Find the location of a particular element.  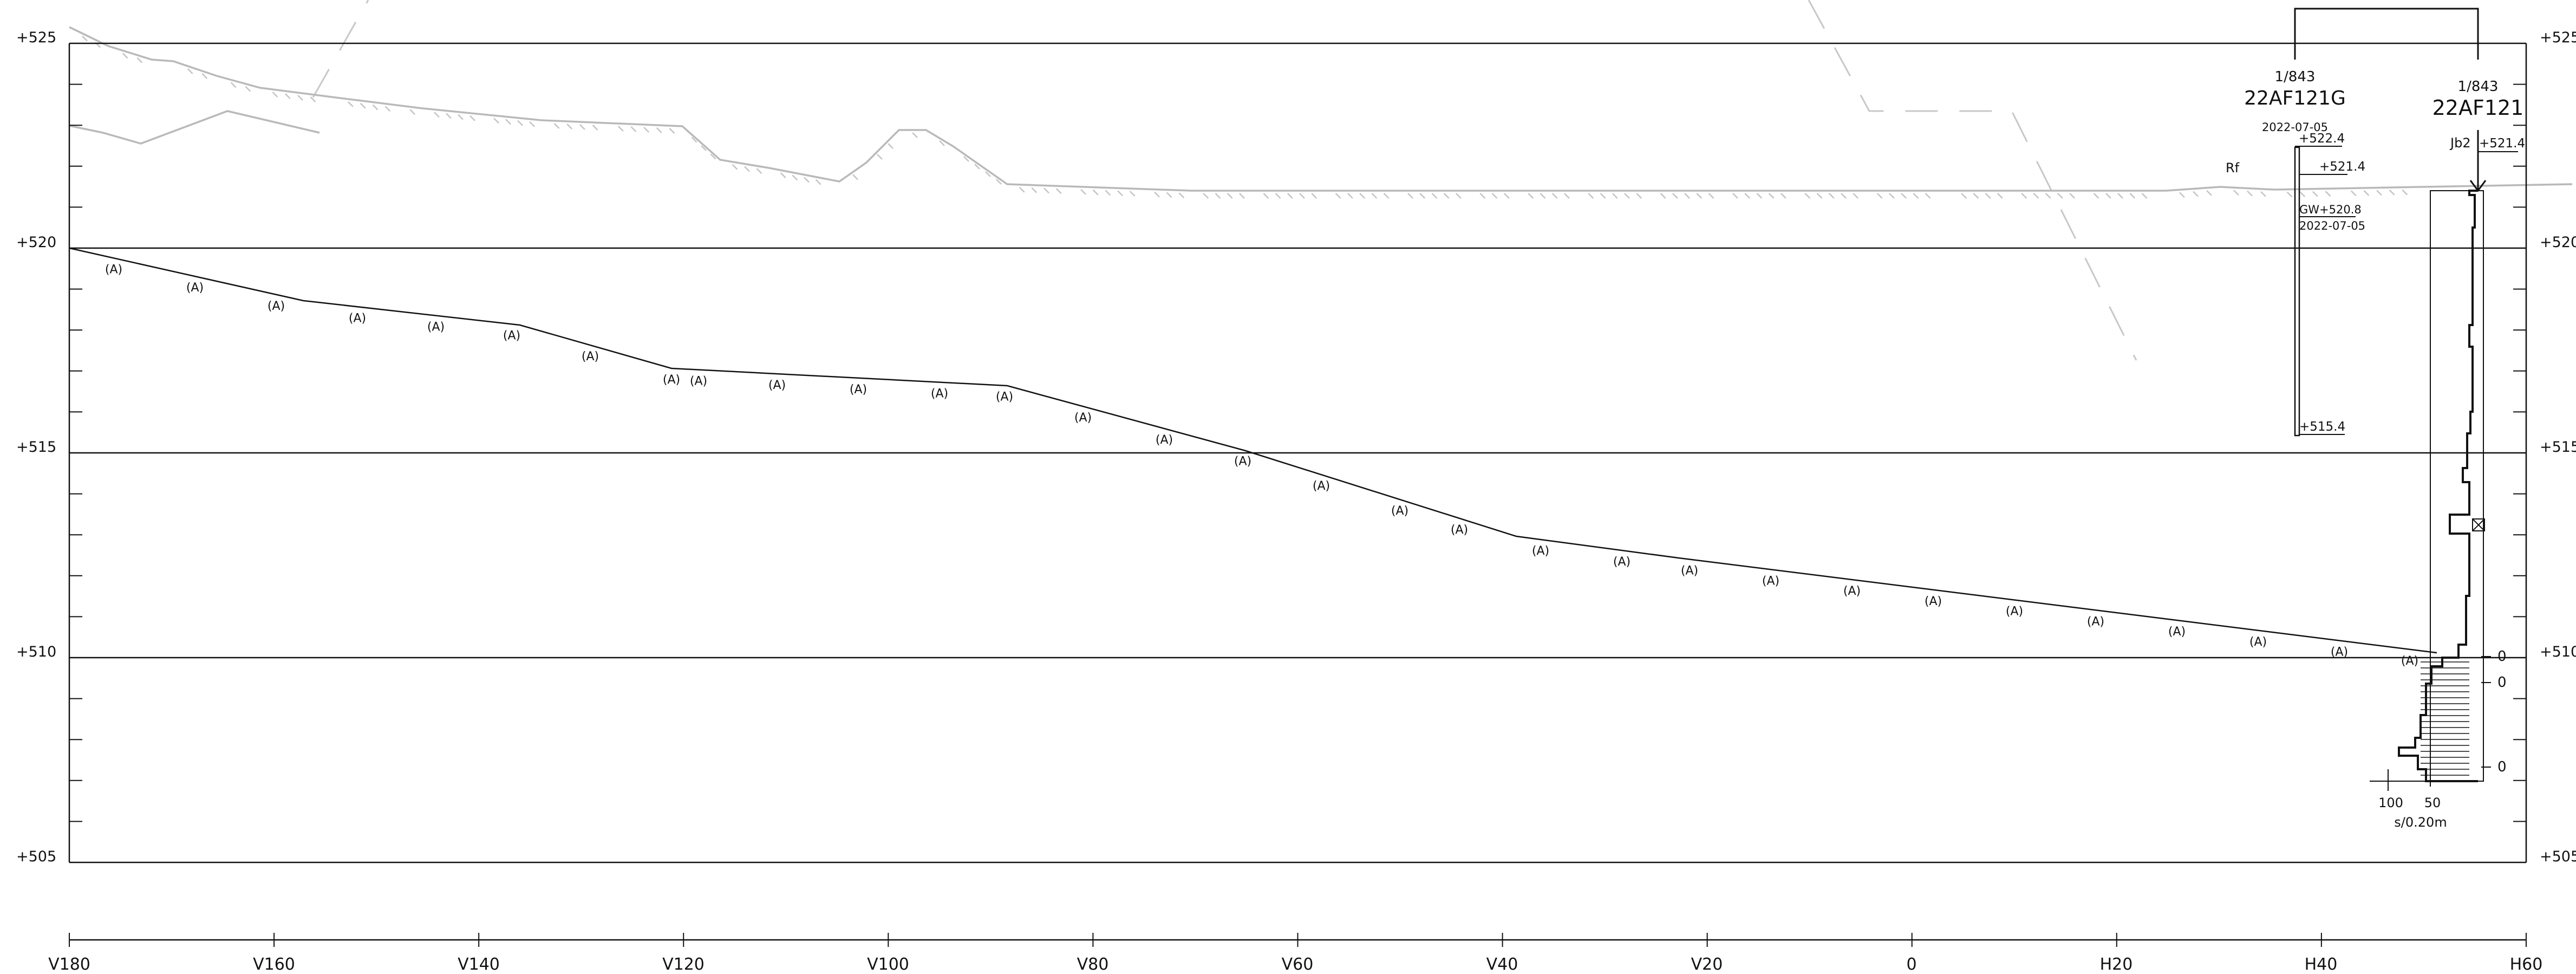

terrain-lower-line is located at coordinates (194, 128).